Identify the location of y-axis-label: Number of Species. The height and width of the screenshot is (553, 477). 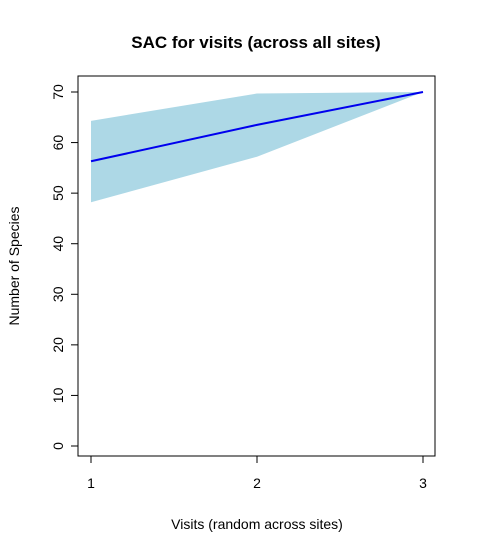
(14, 265).